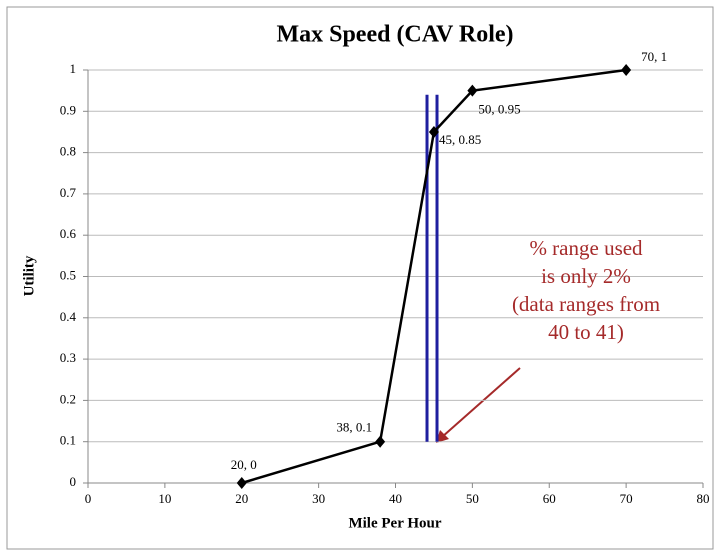  Describe the element at coordinates (241, 498) in the screenshot. I see `x-tick-label: 20` at that location.